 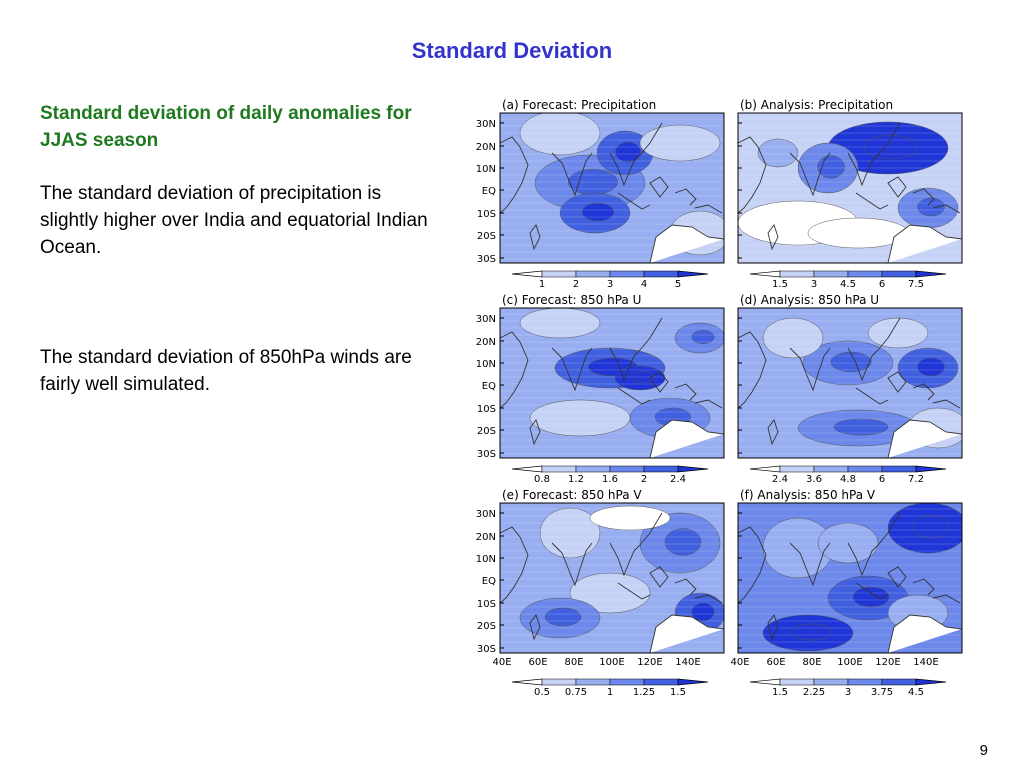 What do you see at coordinates (542, 691) in the screenshot?
I see `colorbar-tick-label: 0.5` at bounding box center [542, 691].